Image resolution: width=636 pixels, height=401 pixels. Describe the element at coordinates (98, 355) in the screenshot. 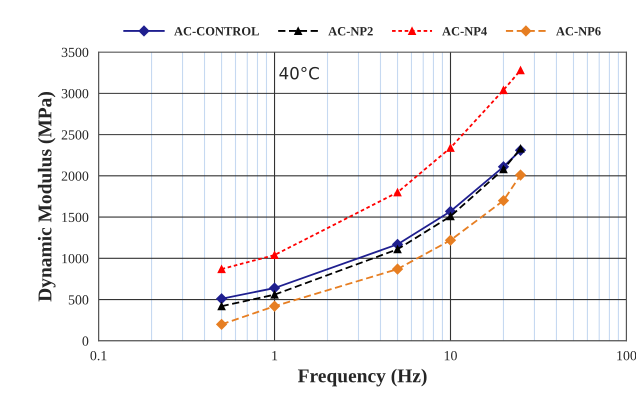

I see `x-tick-label: 0.1` at that location.